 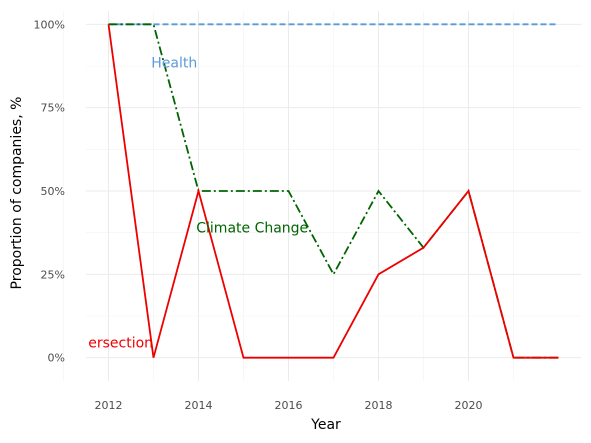 I want to click on y-axis-title: Proportion of companies, %, so click(x=17, y=193).